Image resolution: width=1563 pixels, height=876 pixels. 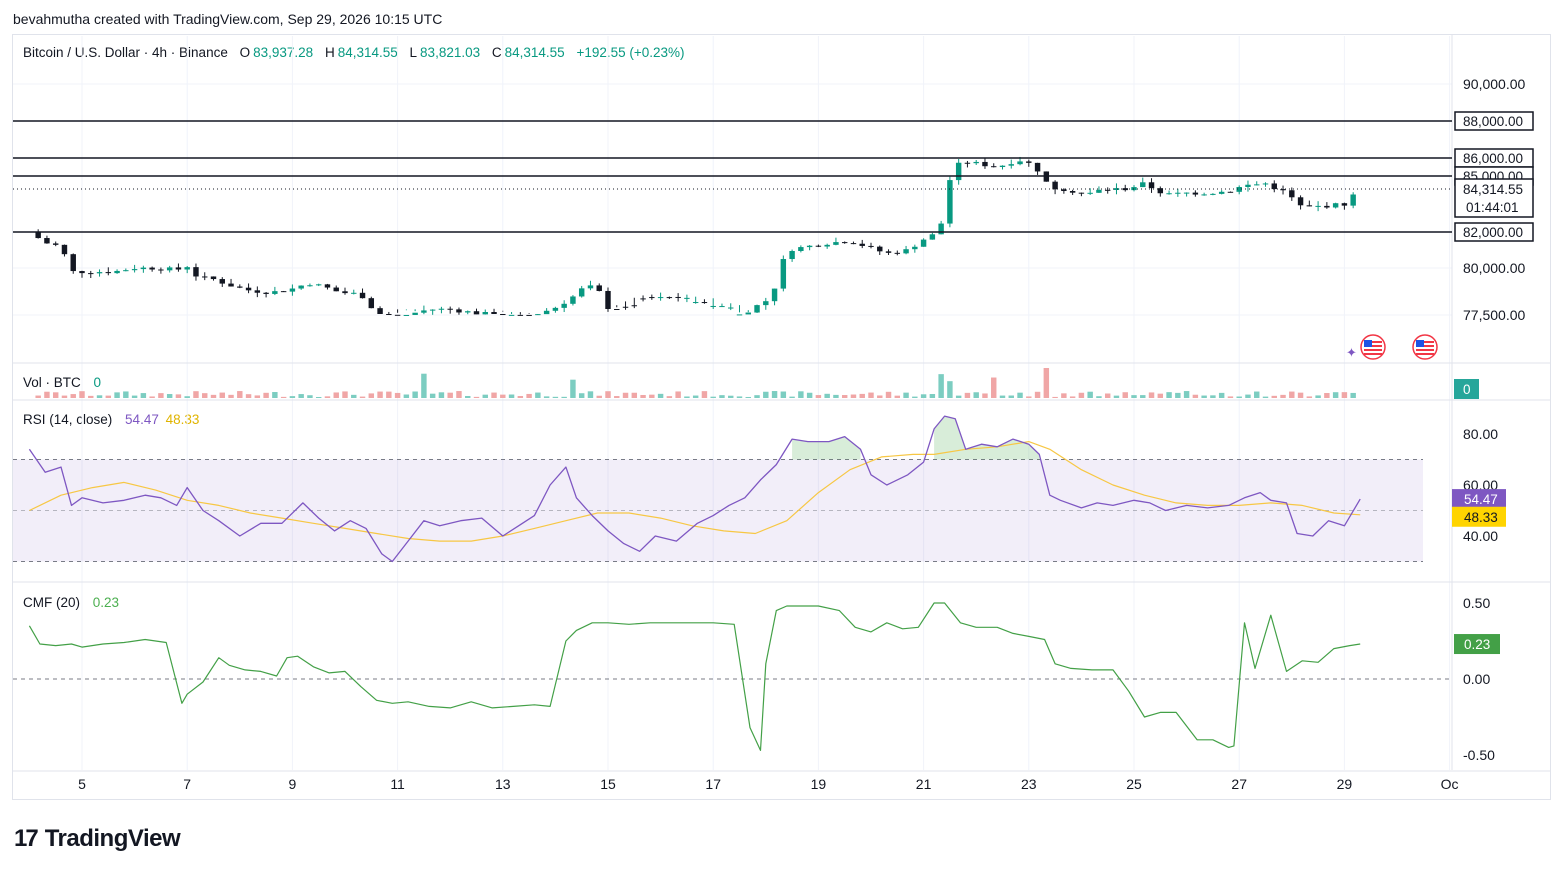 I want to click on tradingview-logo: 17 TradingView, so click(x=97, y=839).